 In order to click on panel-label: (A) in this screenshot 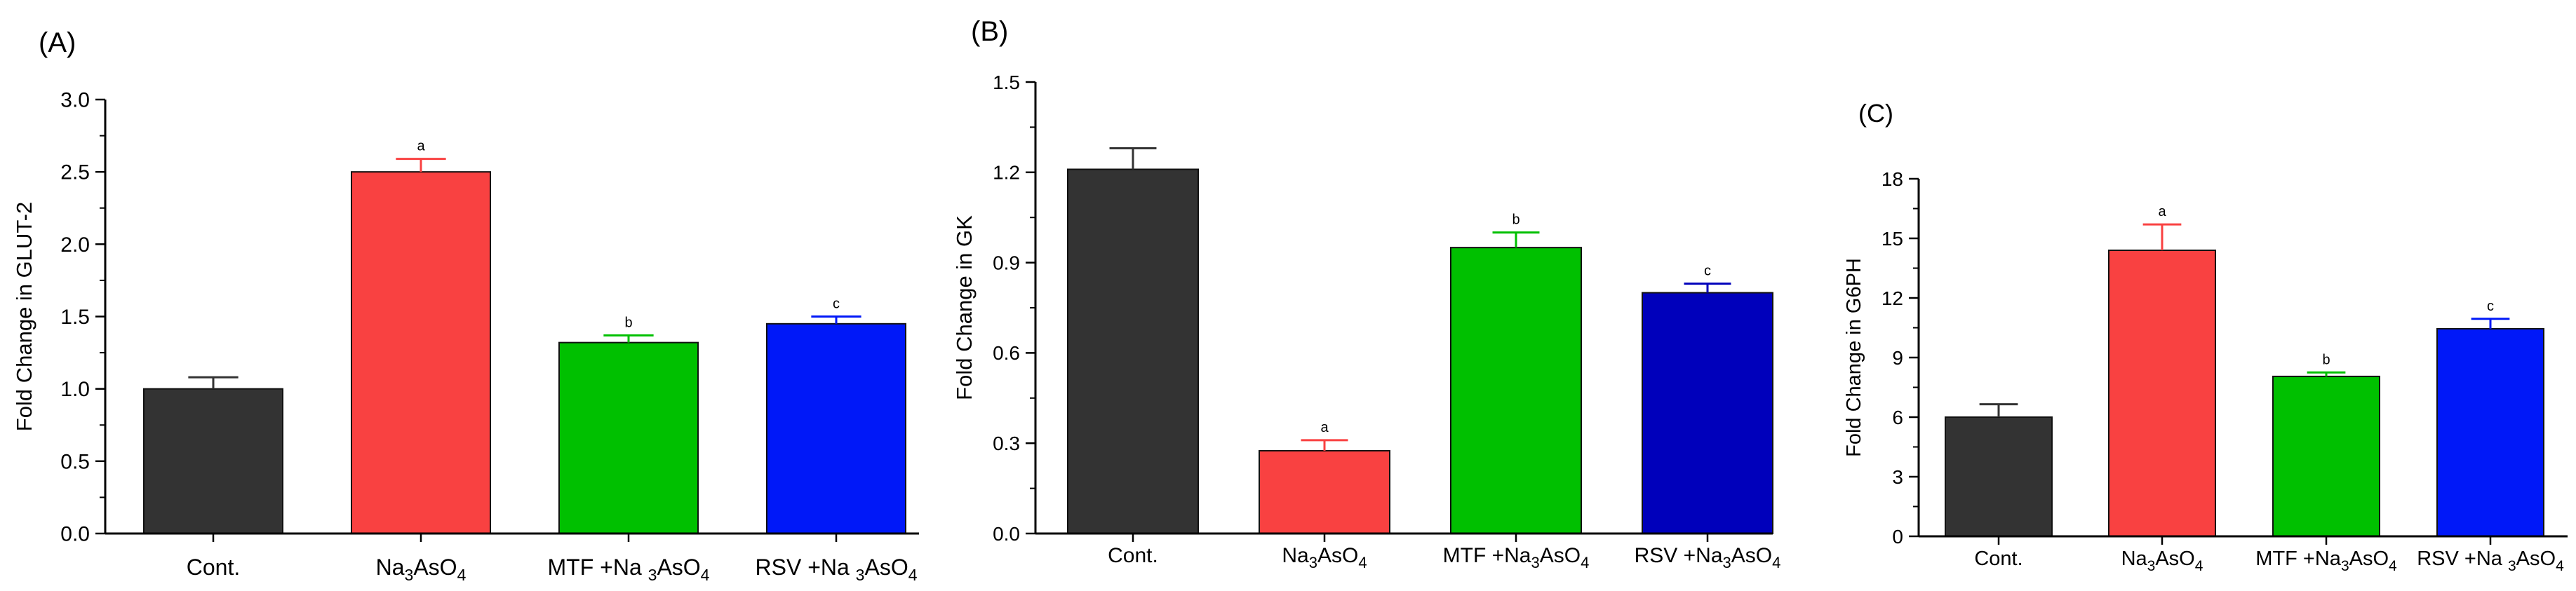, I will do `click(58, 42)`.